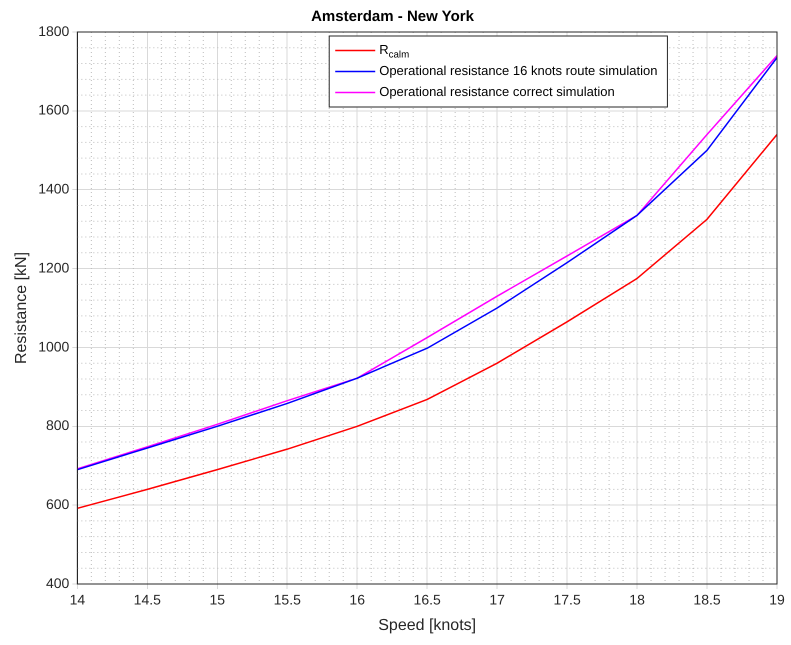 This screenshot has height=645, width=791. I want to click on y-tick-label: 400, so click(58, 582).